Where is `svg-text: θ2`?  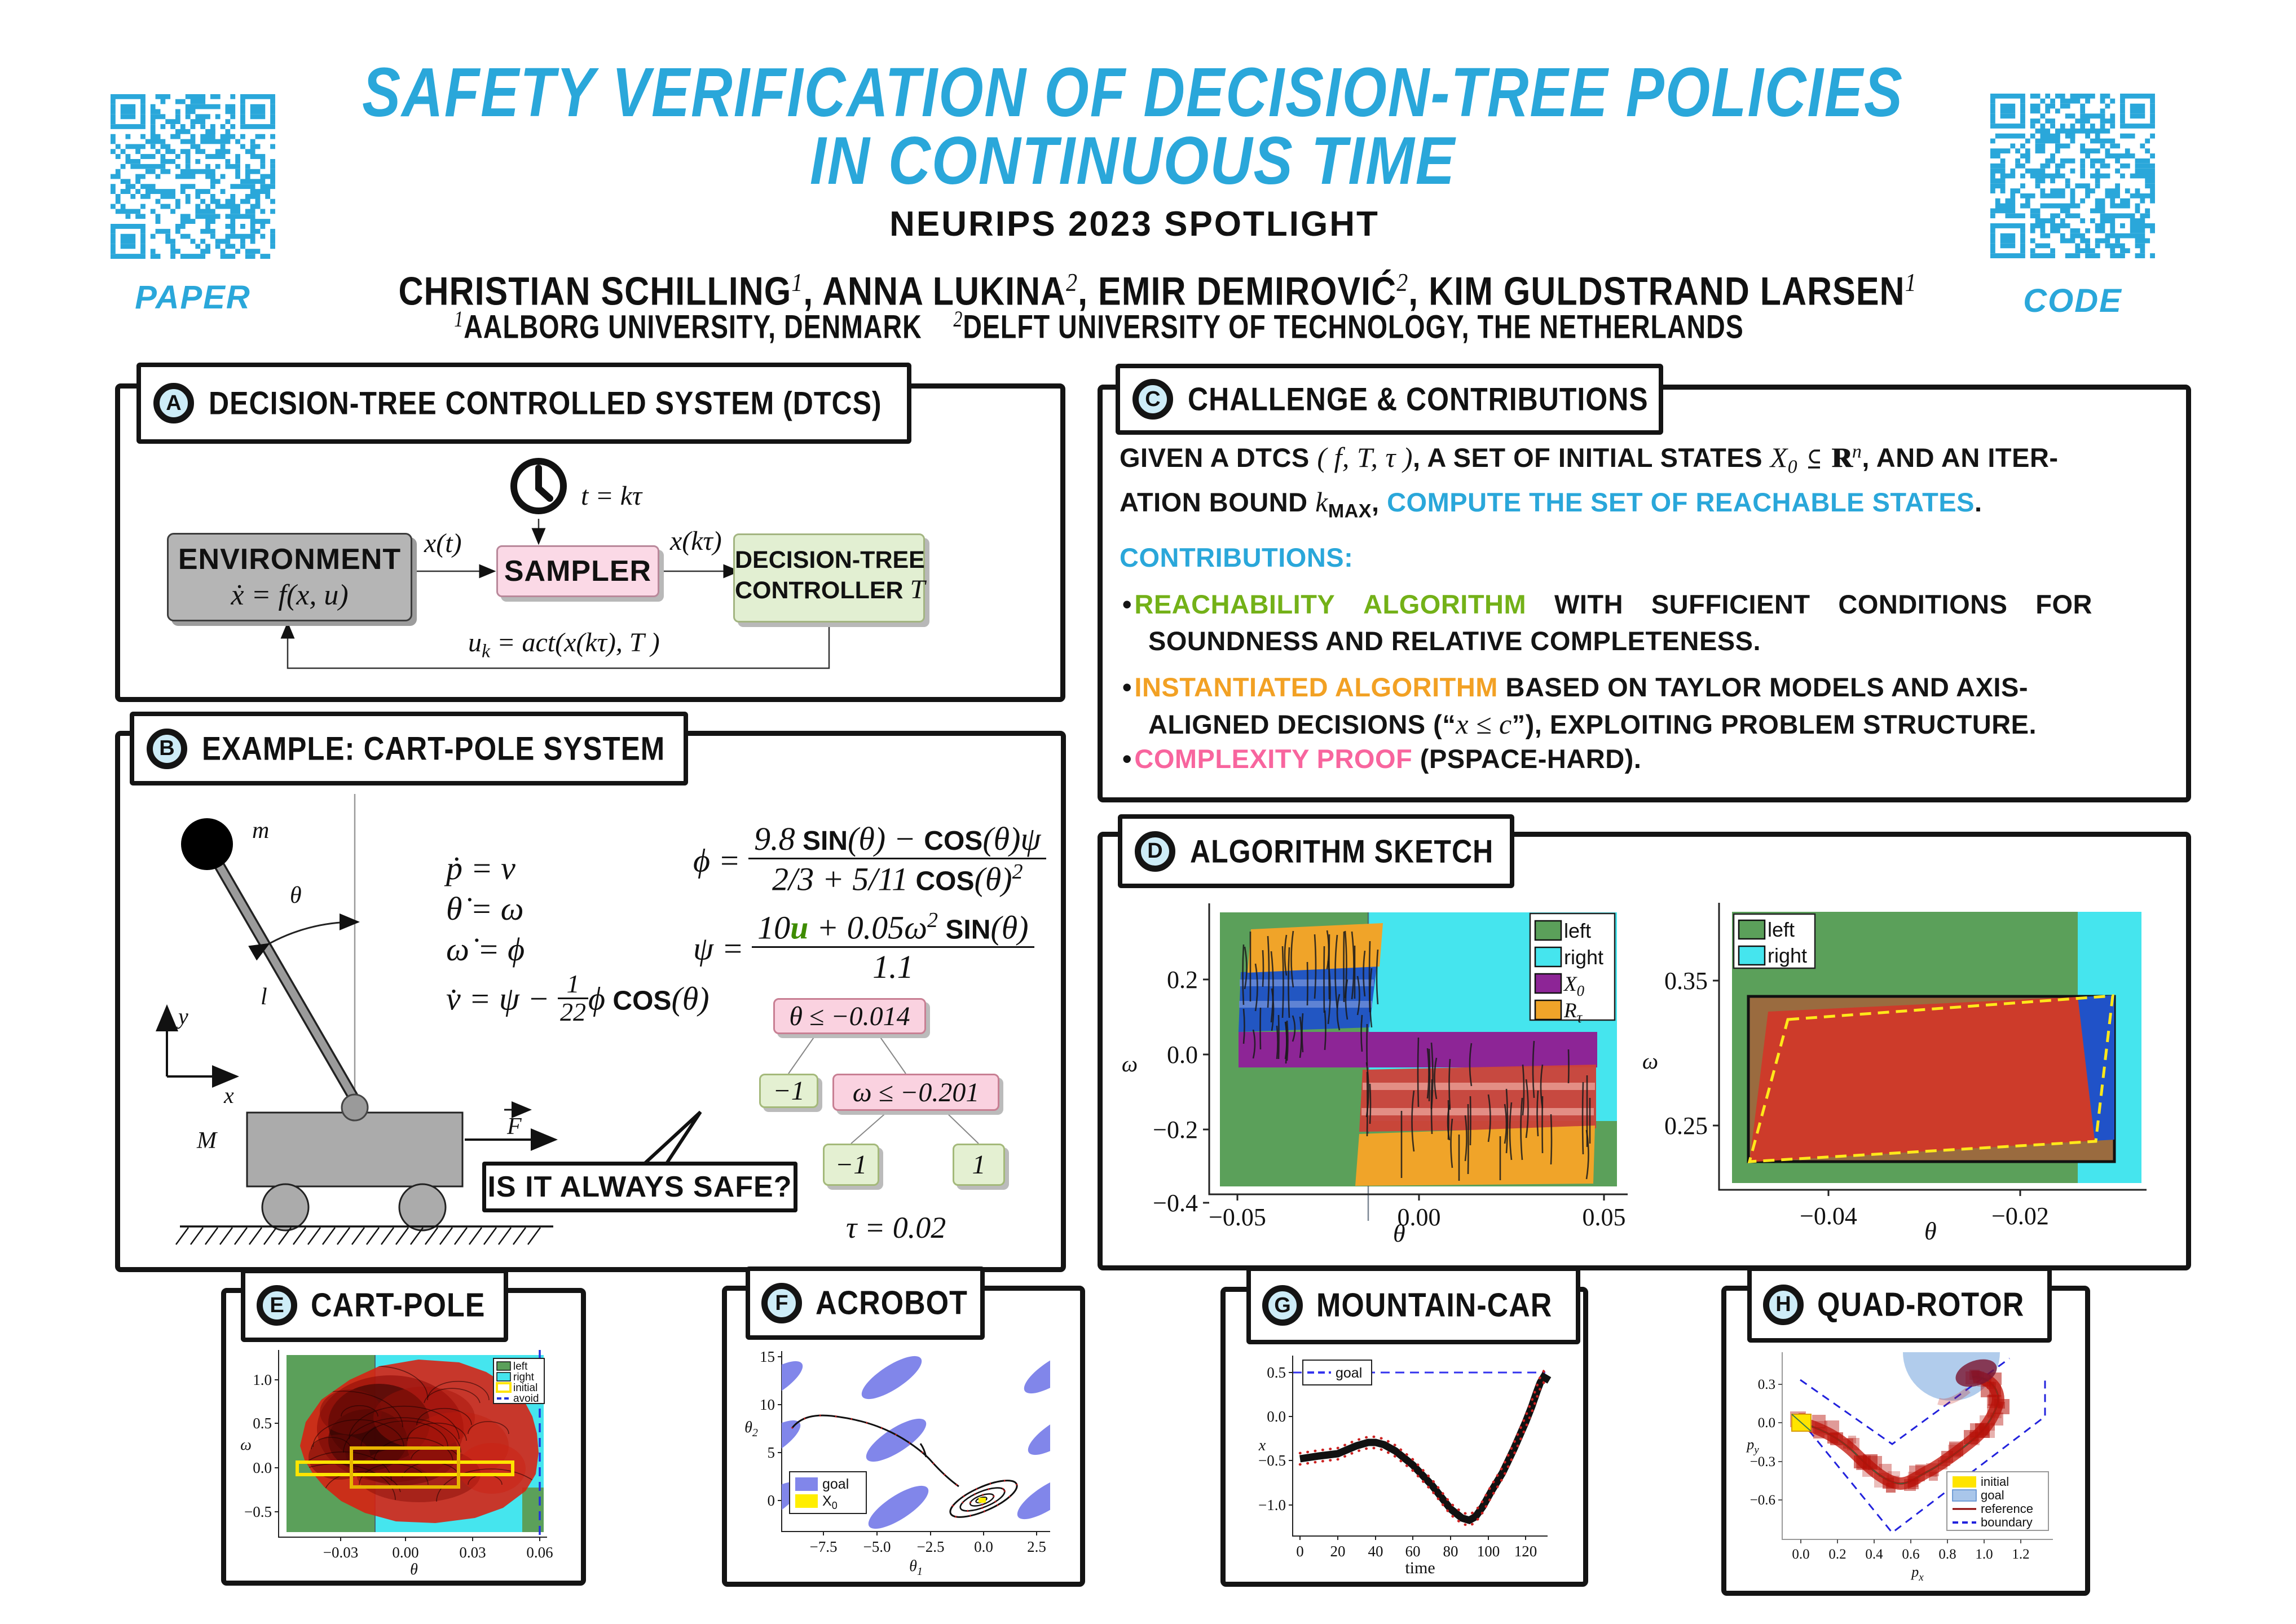 svg-text: θ2 is located at coordinates (751, 1429).